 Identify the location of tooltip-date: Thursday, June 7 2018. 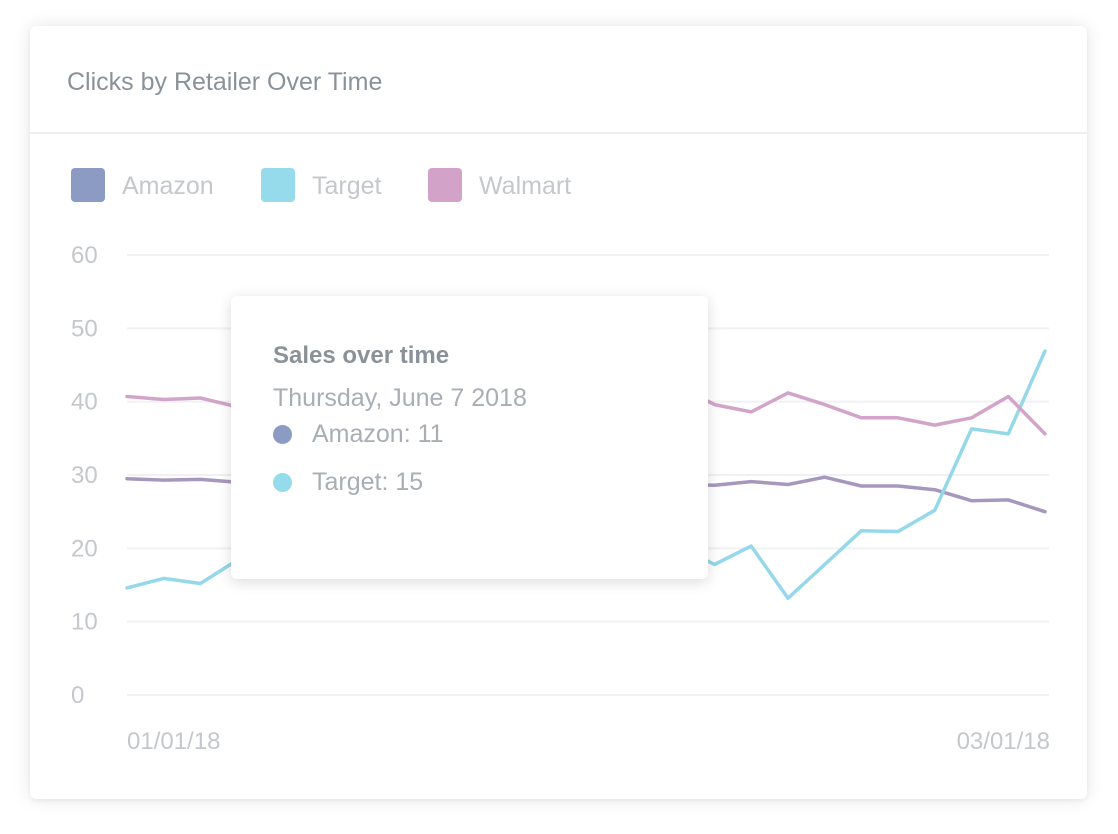
(400, 398).